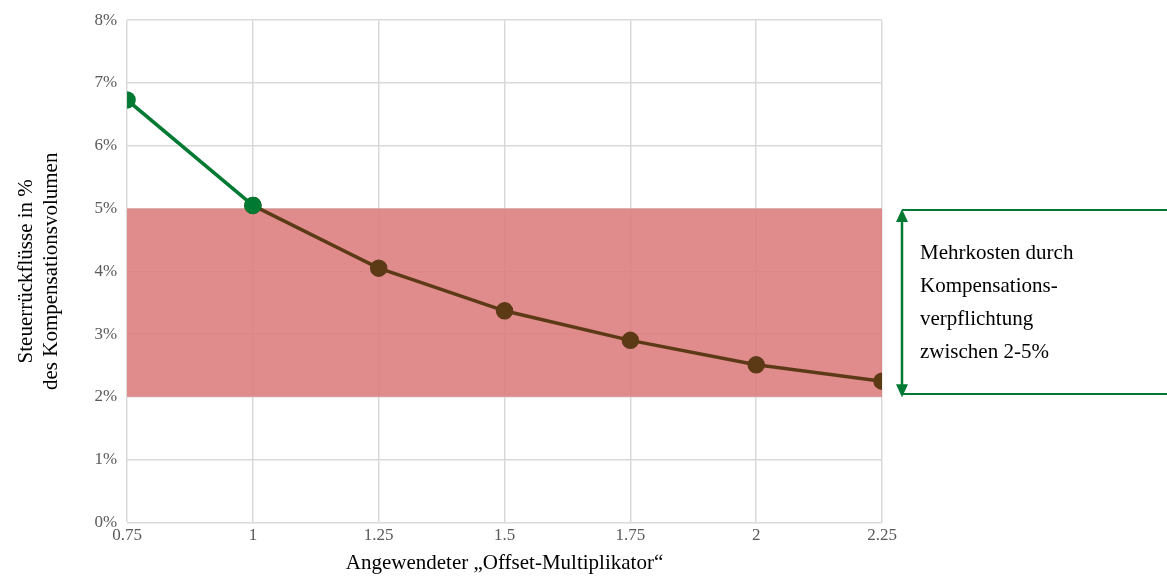 This screenshot has height=580, width=1167. What do you see at coordinates (504, 535) in the screenshot?
I see `x-tick-label: 1.5` at bounding box center [504, 535].